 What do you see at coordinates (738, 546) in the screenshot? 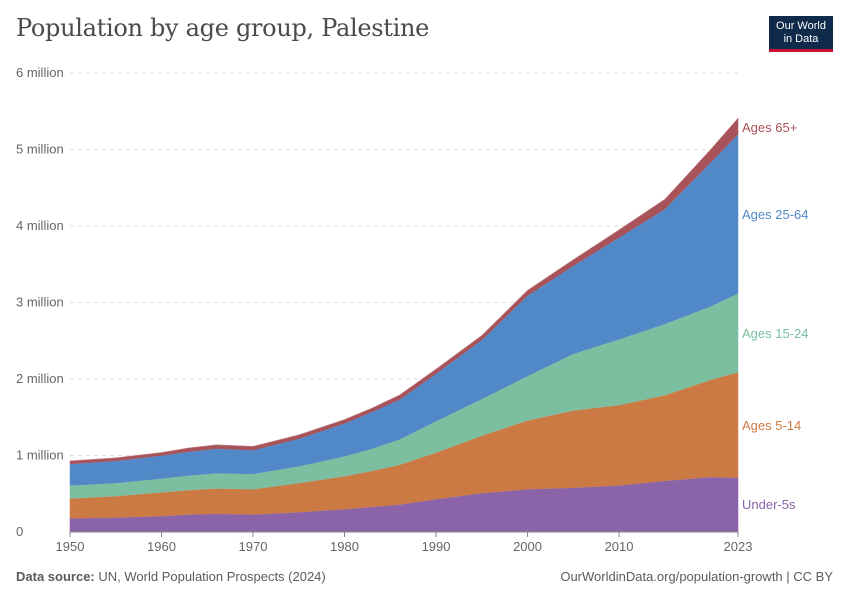
I see `x-tick-label: 2023` at bounding box center [738, 546].